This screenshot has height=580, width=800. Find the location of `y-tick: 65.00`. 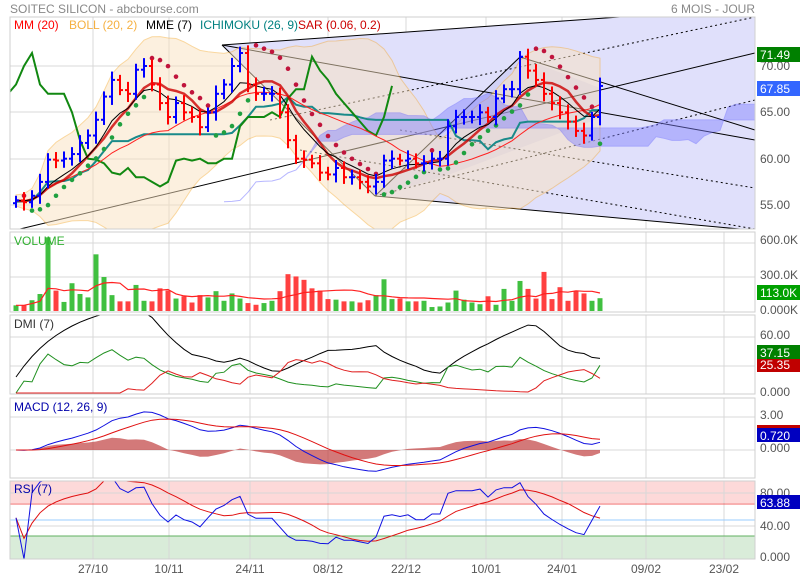

y-tick: 65.00 is located at coordinates (775, 112).